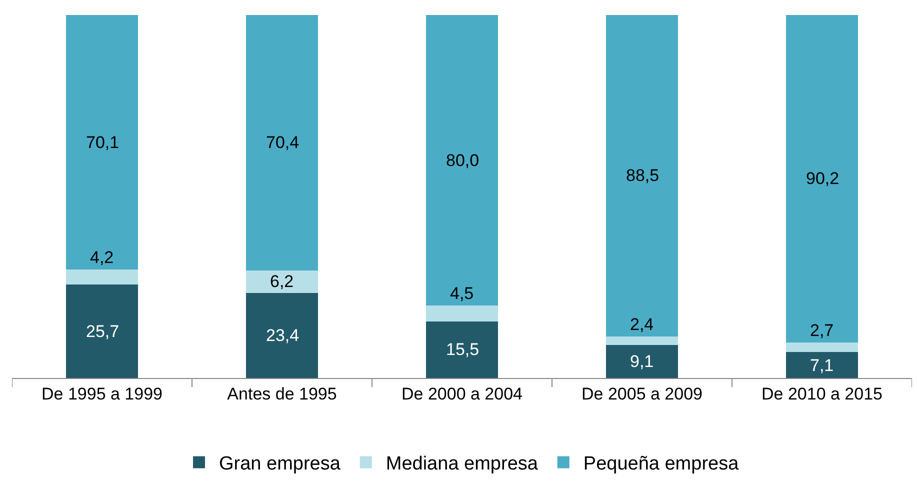 The image size is (917, 486). I want to click on data-label: 6,2, so click(282, 281).